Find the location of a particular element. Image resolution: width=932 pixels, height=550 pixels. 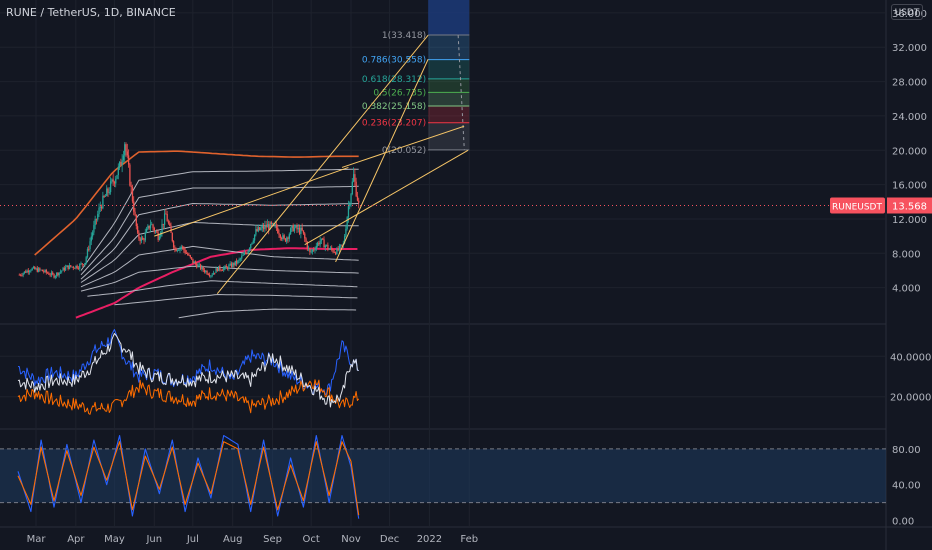

currency-button: USDT is located at coordinates (907, 12).